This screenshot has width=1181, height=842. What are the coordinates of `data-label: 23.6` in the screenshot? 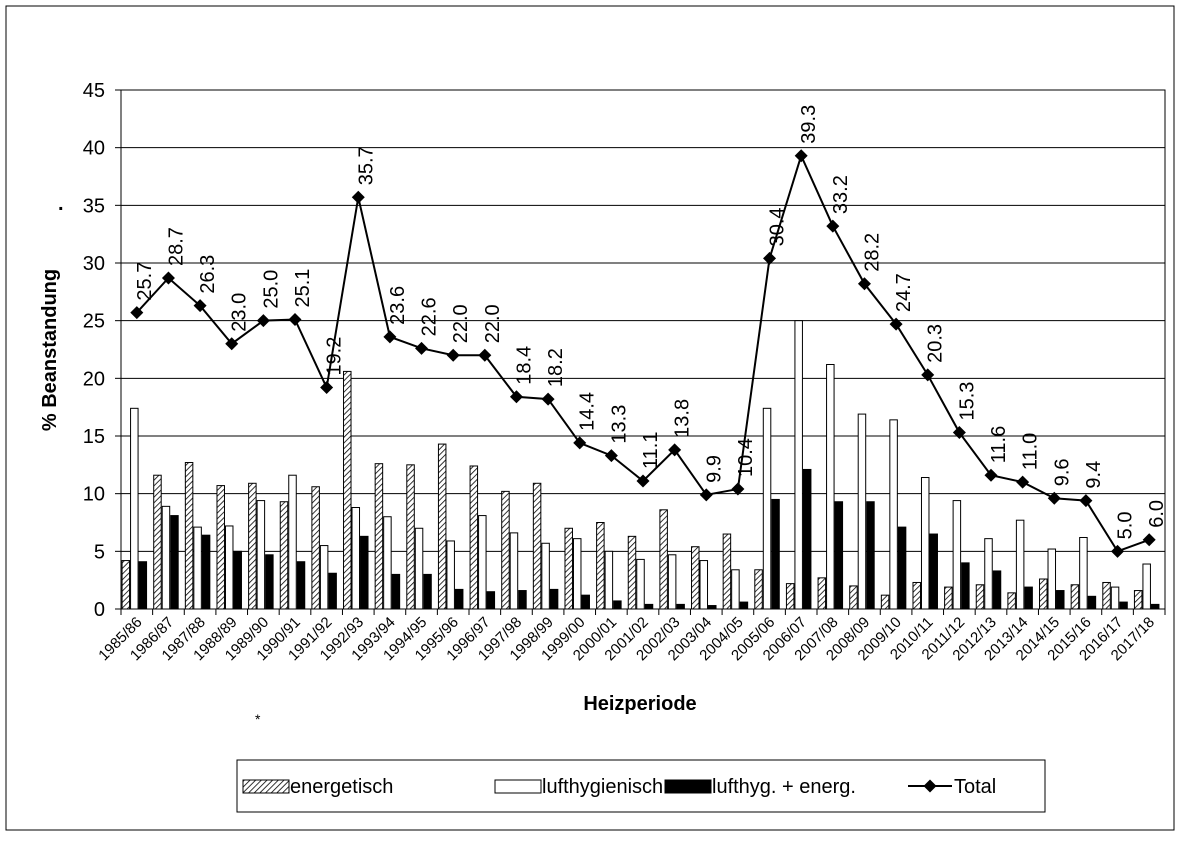 It's located at (398, 305).